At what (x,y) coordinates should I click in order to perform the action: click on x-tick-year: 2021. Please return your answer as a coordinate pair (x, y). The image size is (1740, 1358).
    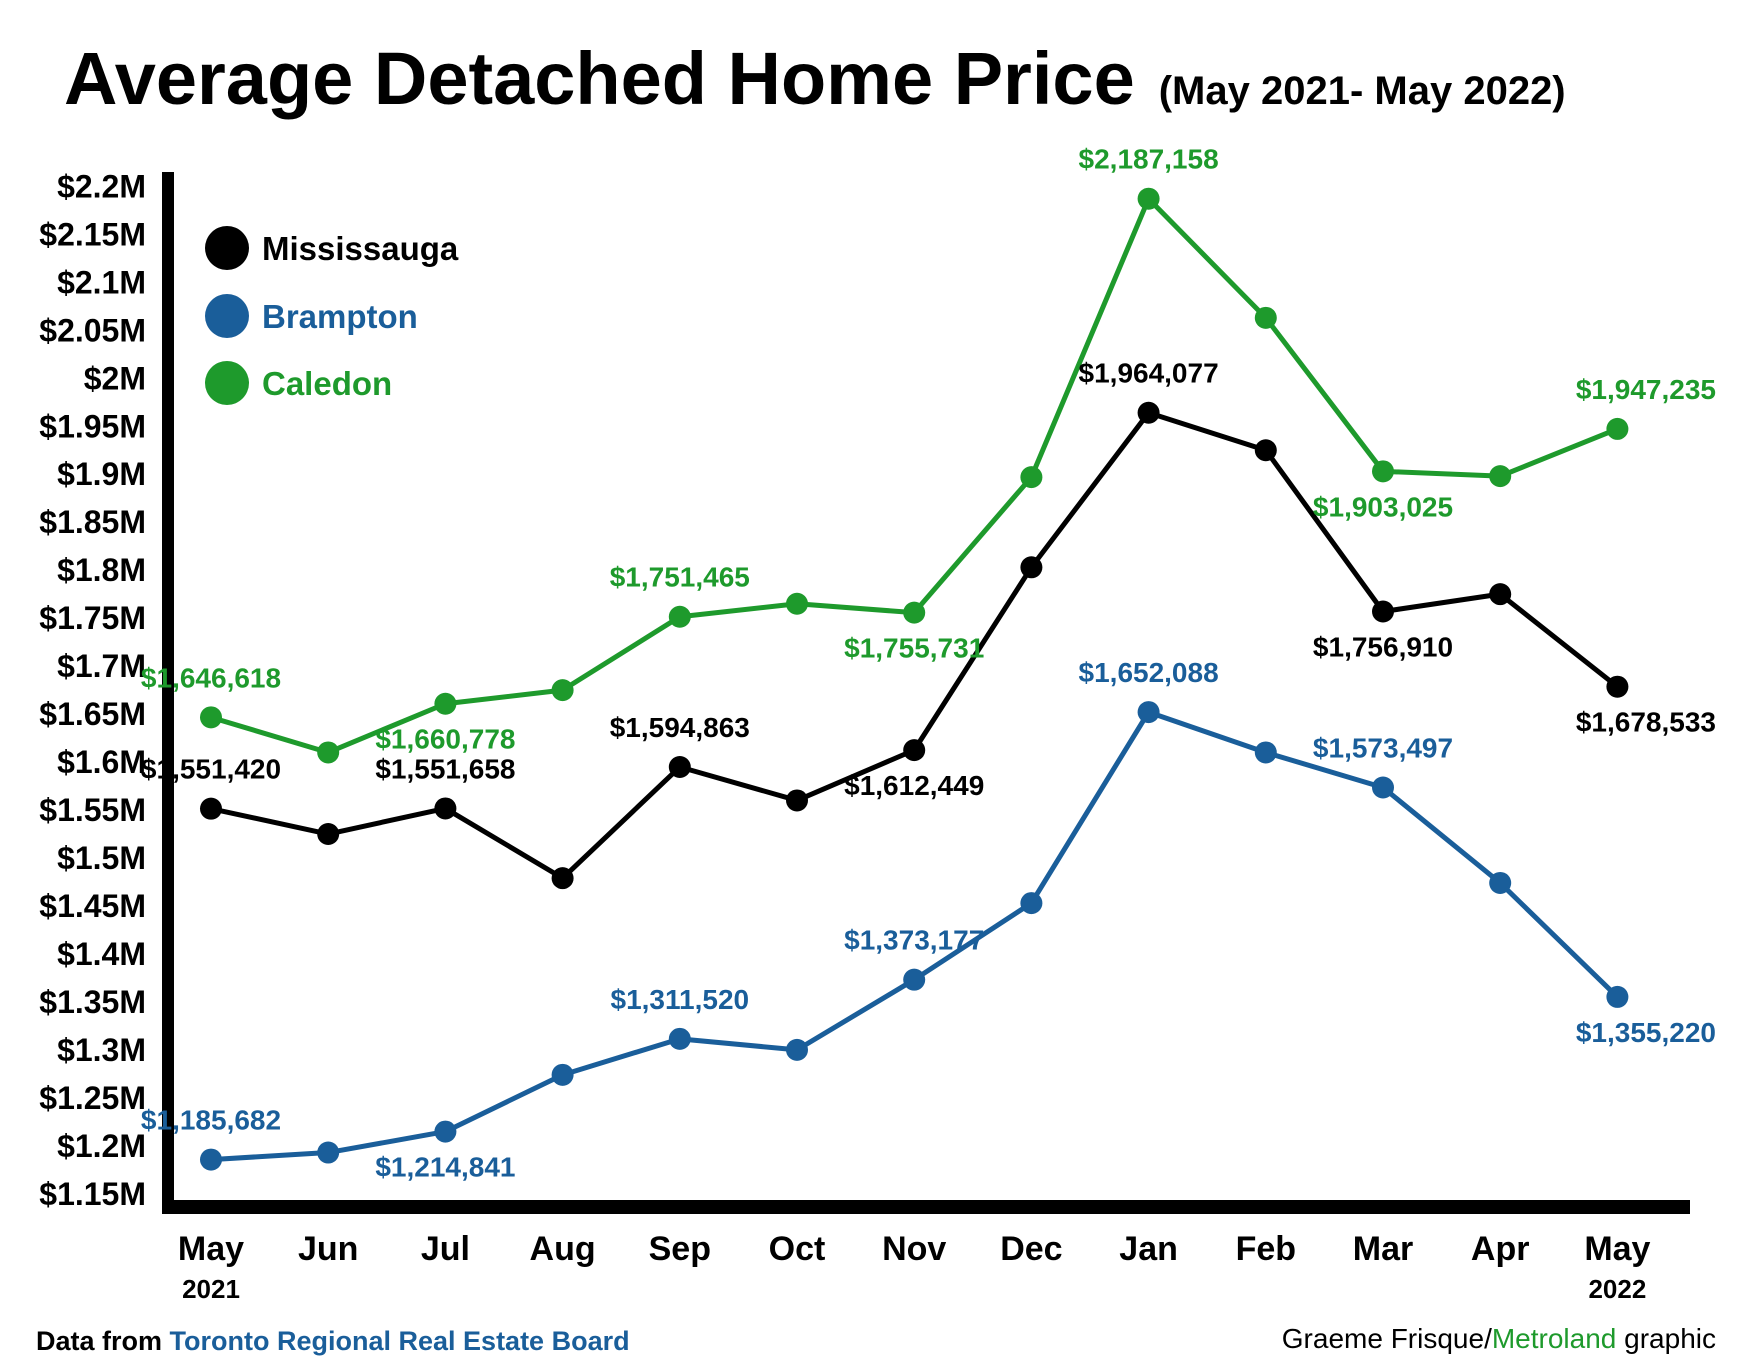
    Looking at the image, I should click on (211, 1289).